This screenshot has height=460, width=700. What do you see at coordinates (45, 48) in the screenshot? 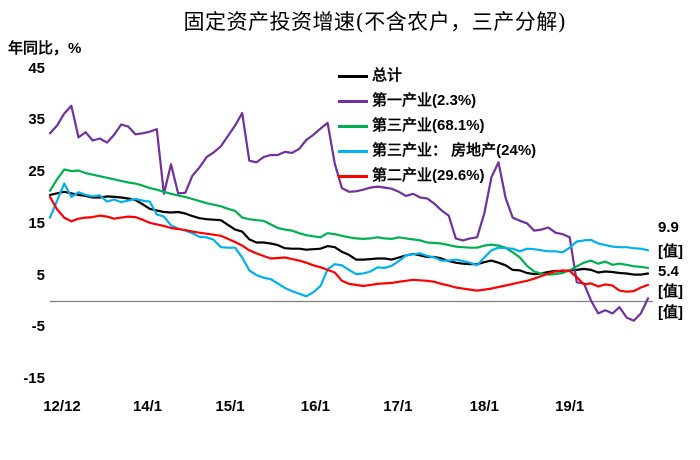
I see `y-axis-title: 年同比，%` at bounding box center [45, 48].